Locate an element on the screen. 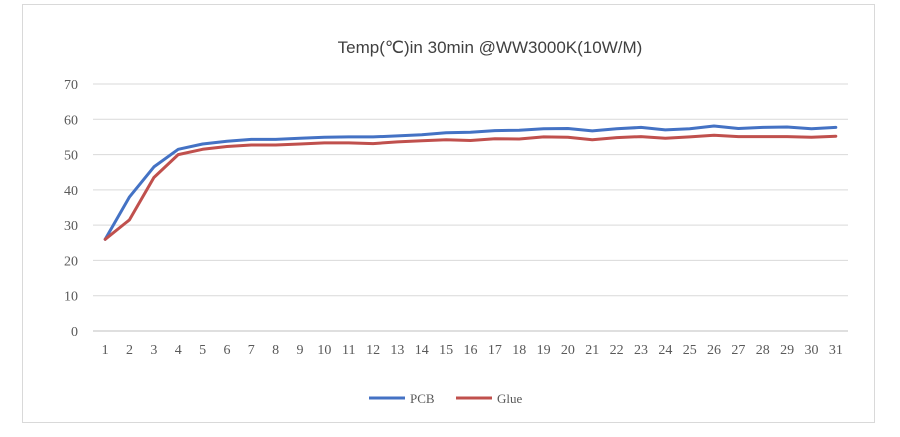 The width and height of the screenshot is (900, 437). y-tick-label: 10 is located at coordinates (71, 297).